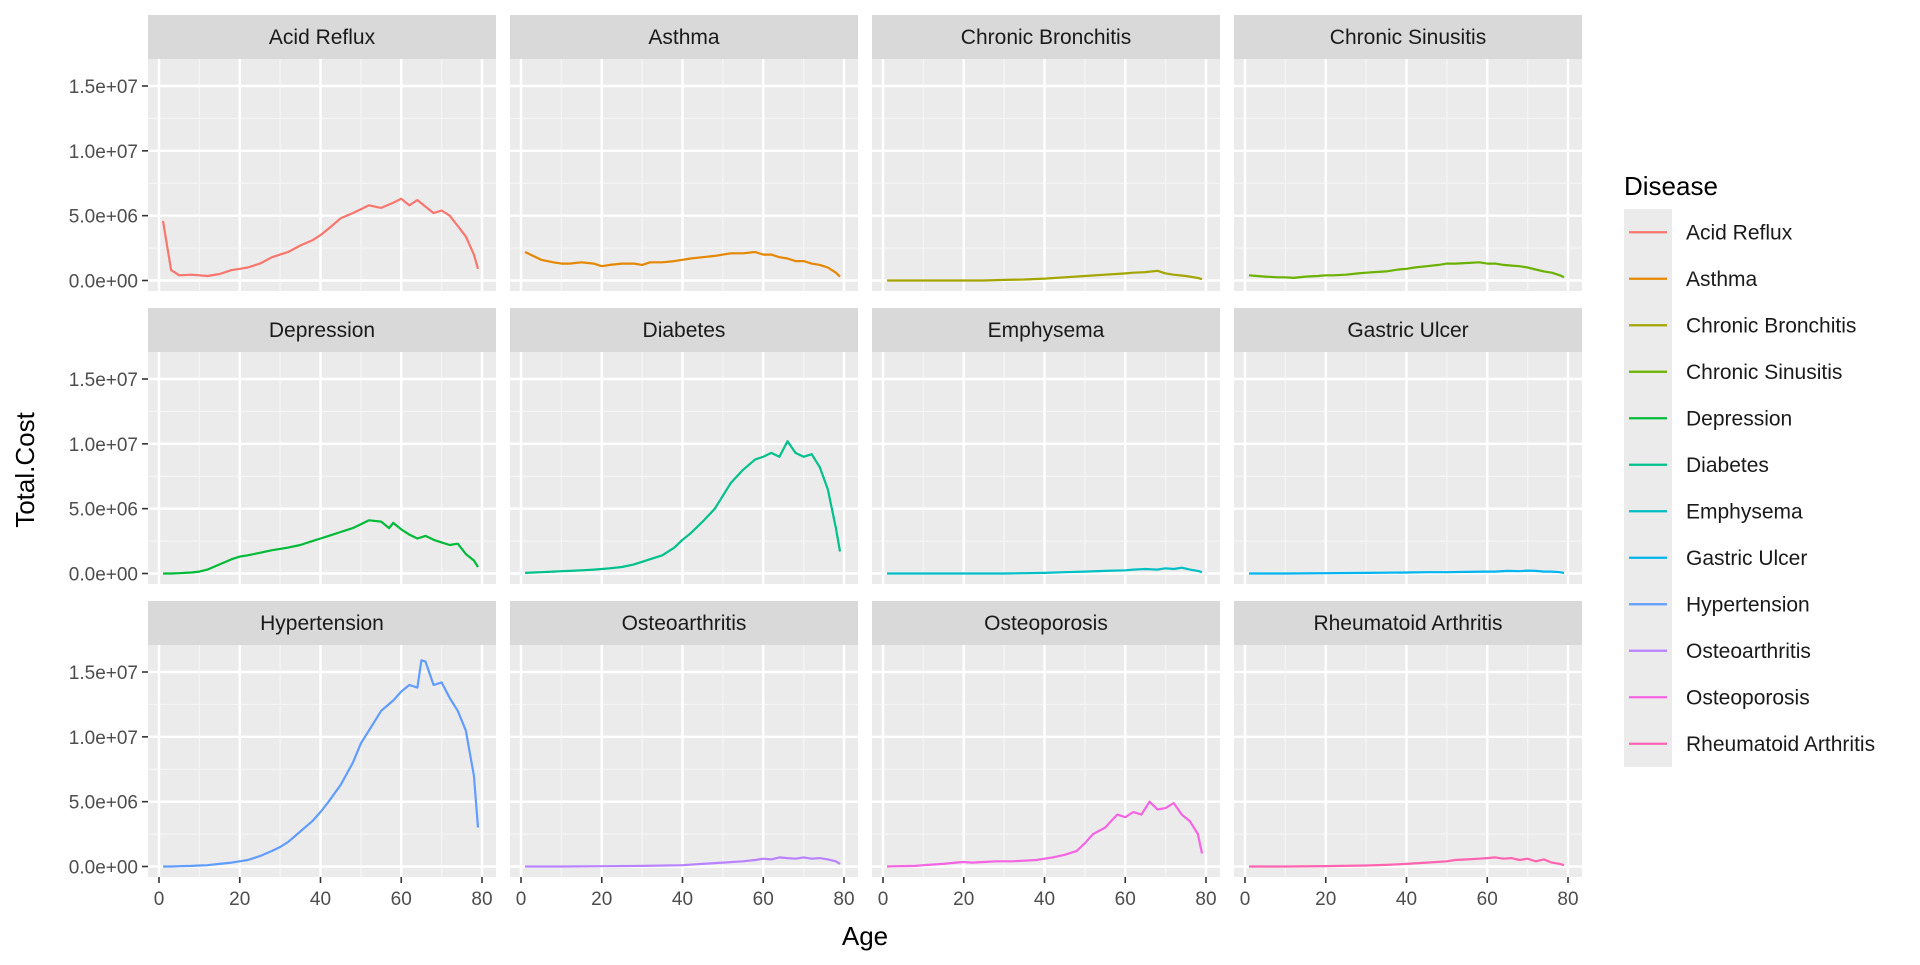  What do you see at coordinates (1408, 446) in the screenshot?
I see `facet-panel: Gastric Ulcer` at bounding box center [1408, 446].